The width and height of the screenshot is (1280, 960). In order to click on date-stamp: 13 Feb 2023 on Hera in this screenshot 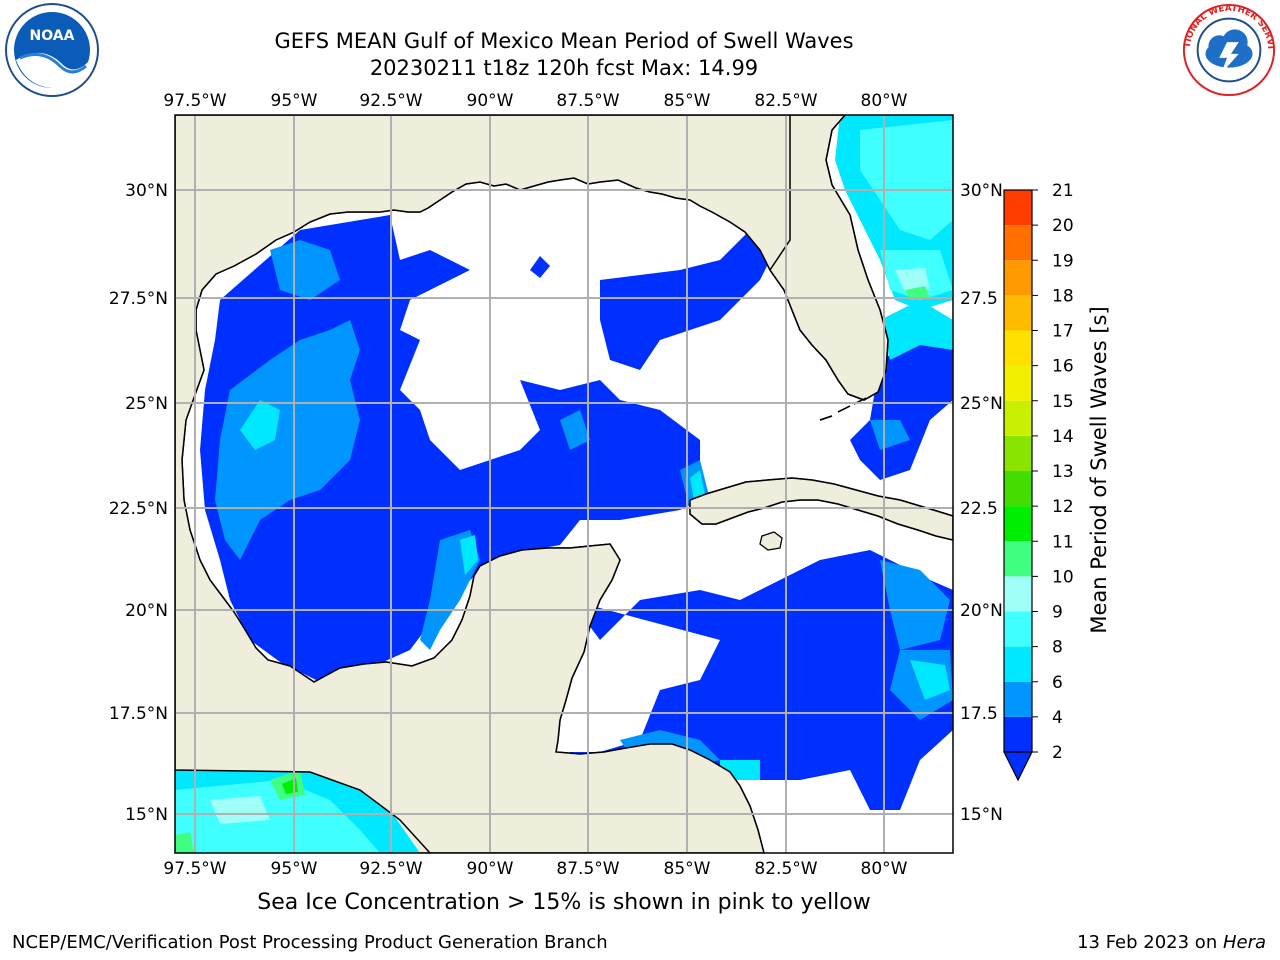, I will do `click(1171, 942)`.